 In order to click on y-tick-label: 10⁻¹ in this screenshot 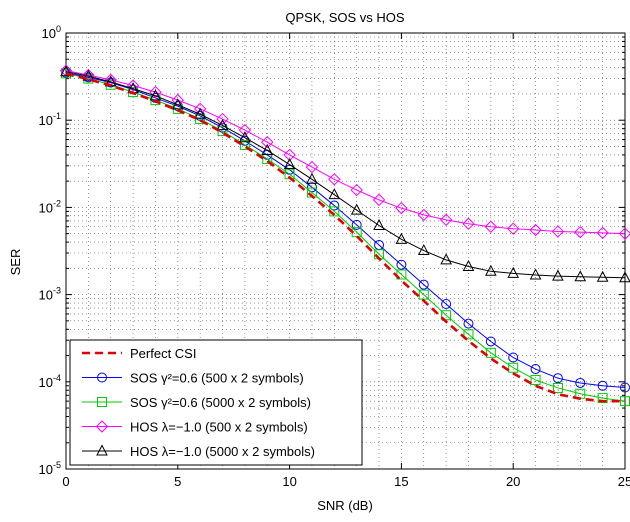, I will do `click(50, 119)`.